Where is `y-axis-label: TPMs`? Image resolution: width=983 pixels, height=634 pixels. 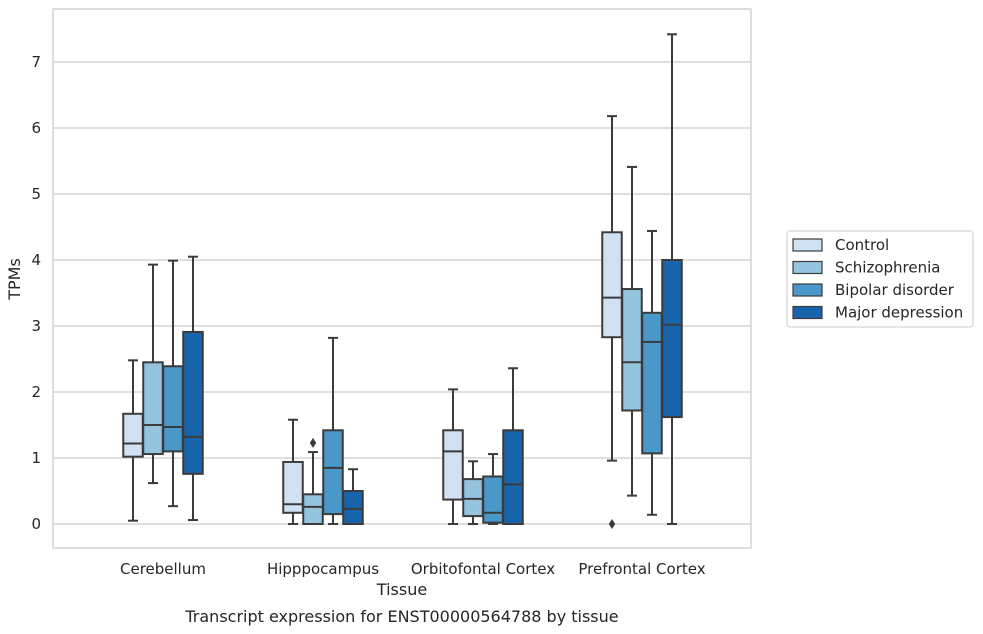 y-axis-label: TPMs is located at coordinates (14, 279).